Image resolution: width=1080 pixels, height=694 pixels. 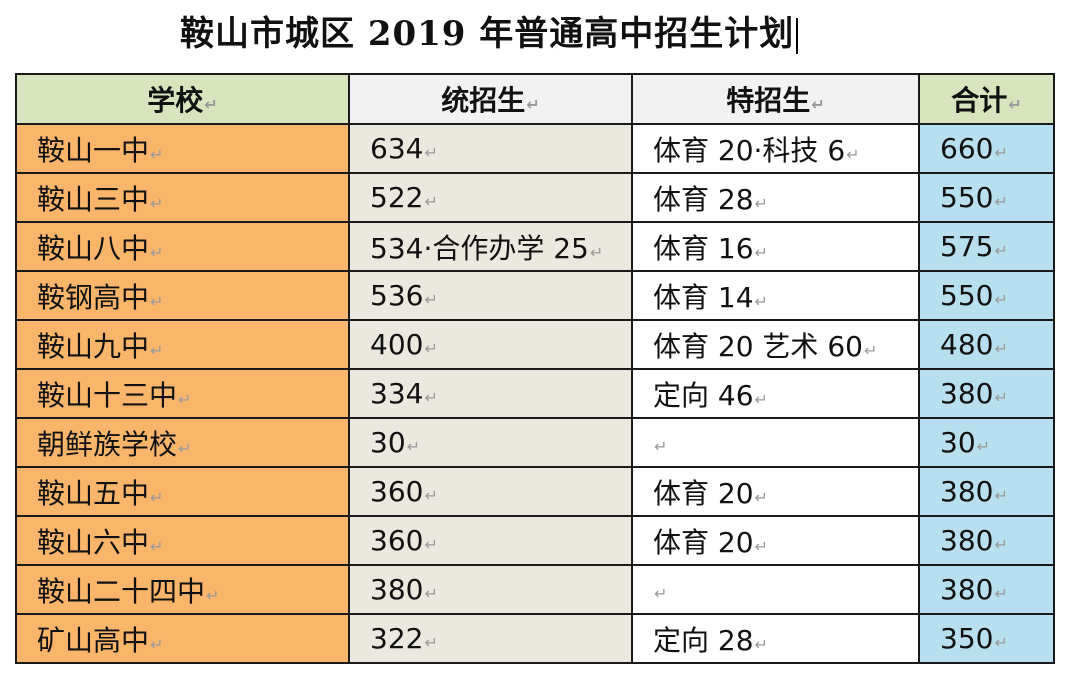 What do you see at coordinates (775, 295) in the screenshot?
I see `cell-special-enrollment: 体育 14↵` at bounding box center [775, 295].